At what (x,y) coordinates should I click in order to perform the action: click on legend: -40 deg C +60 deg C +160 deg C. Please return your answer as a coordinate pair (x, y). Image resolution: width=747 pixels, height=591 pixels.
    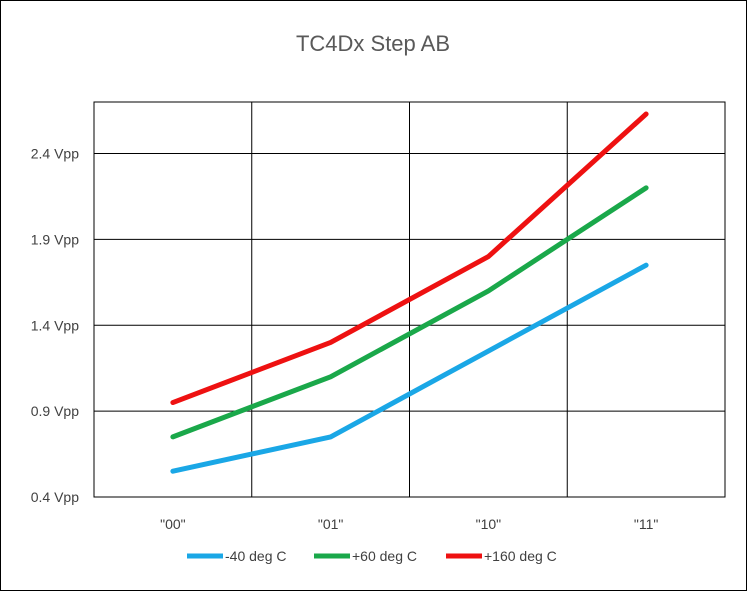
    Looking at the image, I should click on (372, 556).